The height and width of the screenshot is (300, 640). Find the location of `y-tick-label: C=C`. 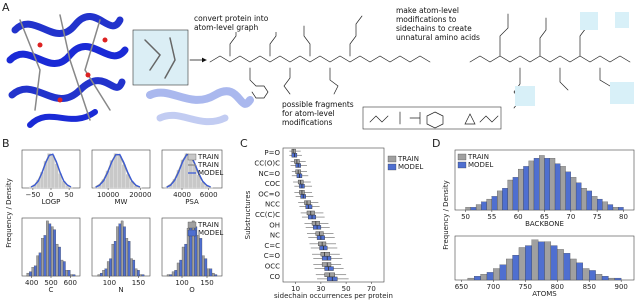

y-tick-label: C=C is located at coordinates (272, 246).